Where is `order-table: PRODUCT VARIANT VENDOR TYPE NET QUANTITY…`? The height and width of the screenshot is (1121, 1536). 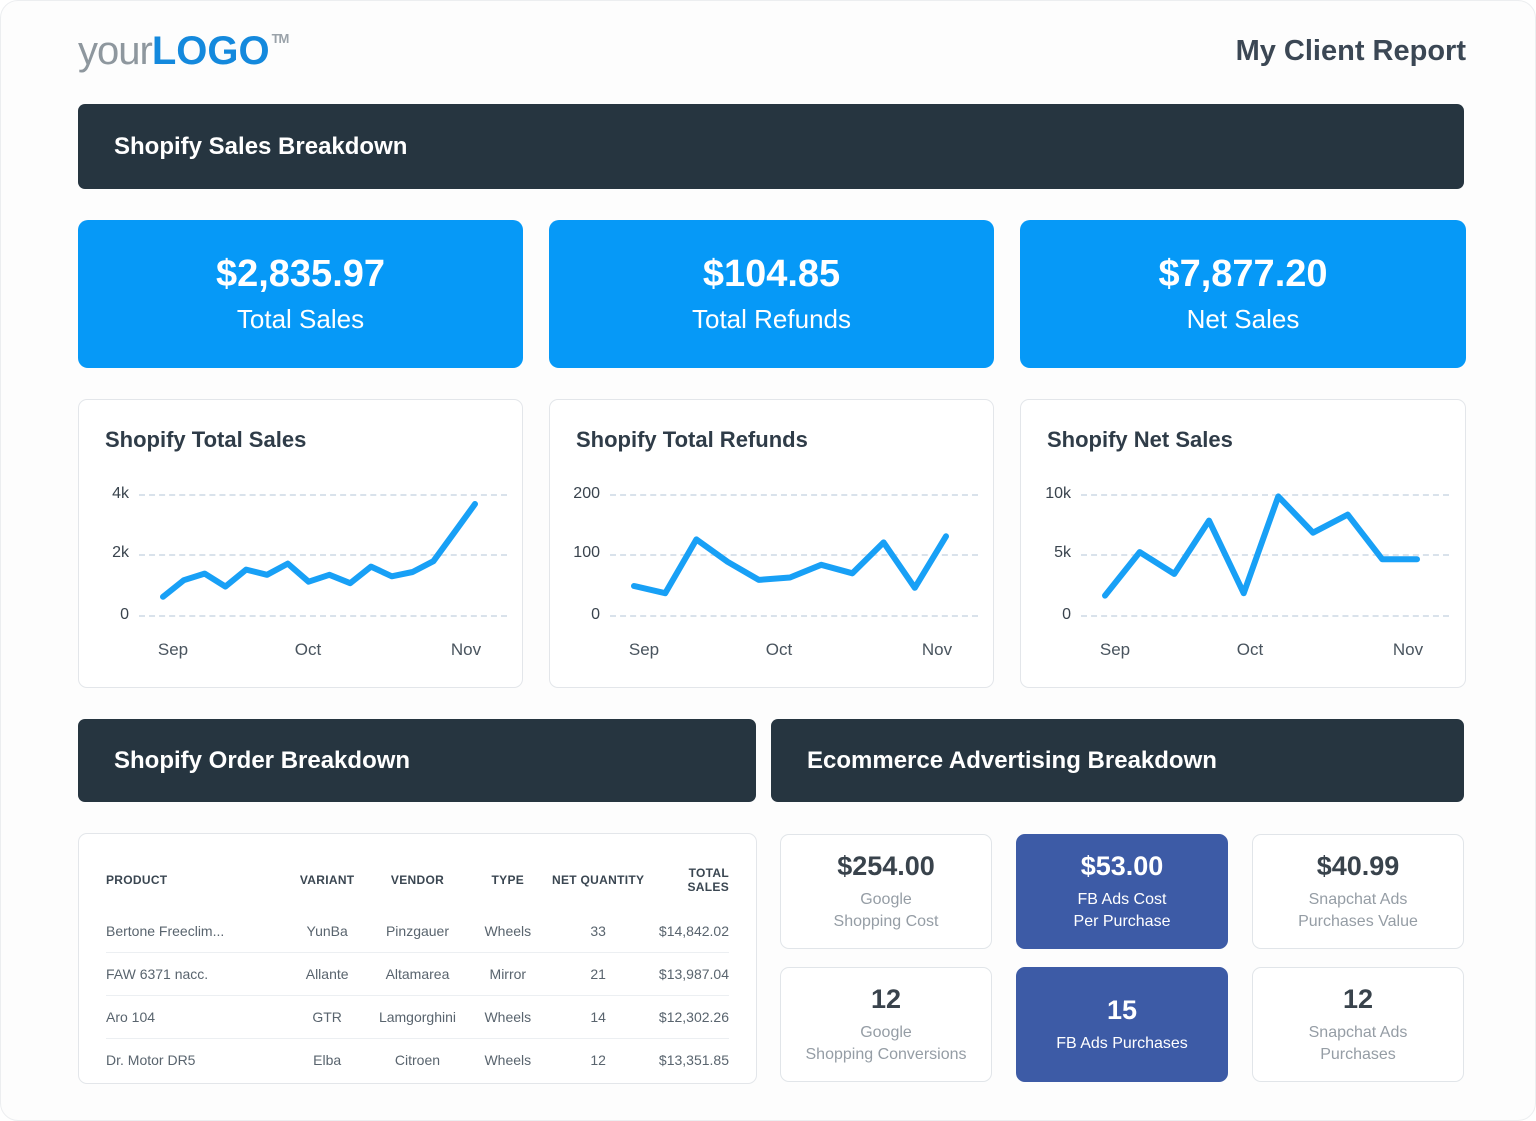 order-table: PRODUCT VARIANT VENDOR TYPE NET QUANTITY… is located at coordinates (417, 970).